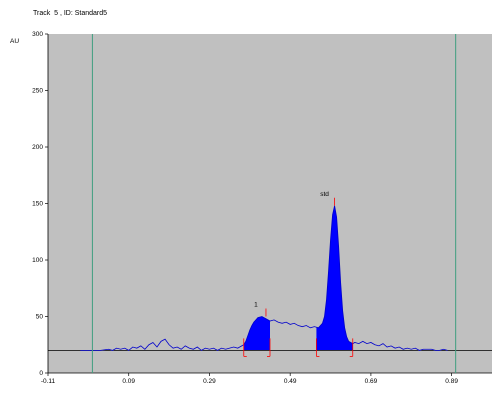 This screenshot has width=495, height=410. What do you see at coordinates (451, 381) in the screenshot?
I see `x-tick-label: 0.89` at bounding box center [451, 381].